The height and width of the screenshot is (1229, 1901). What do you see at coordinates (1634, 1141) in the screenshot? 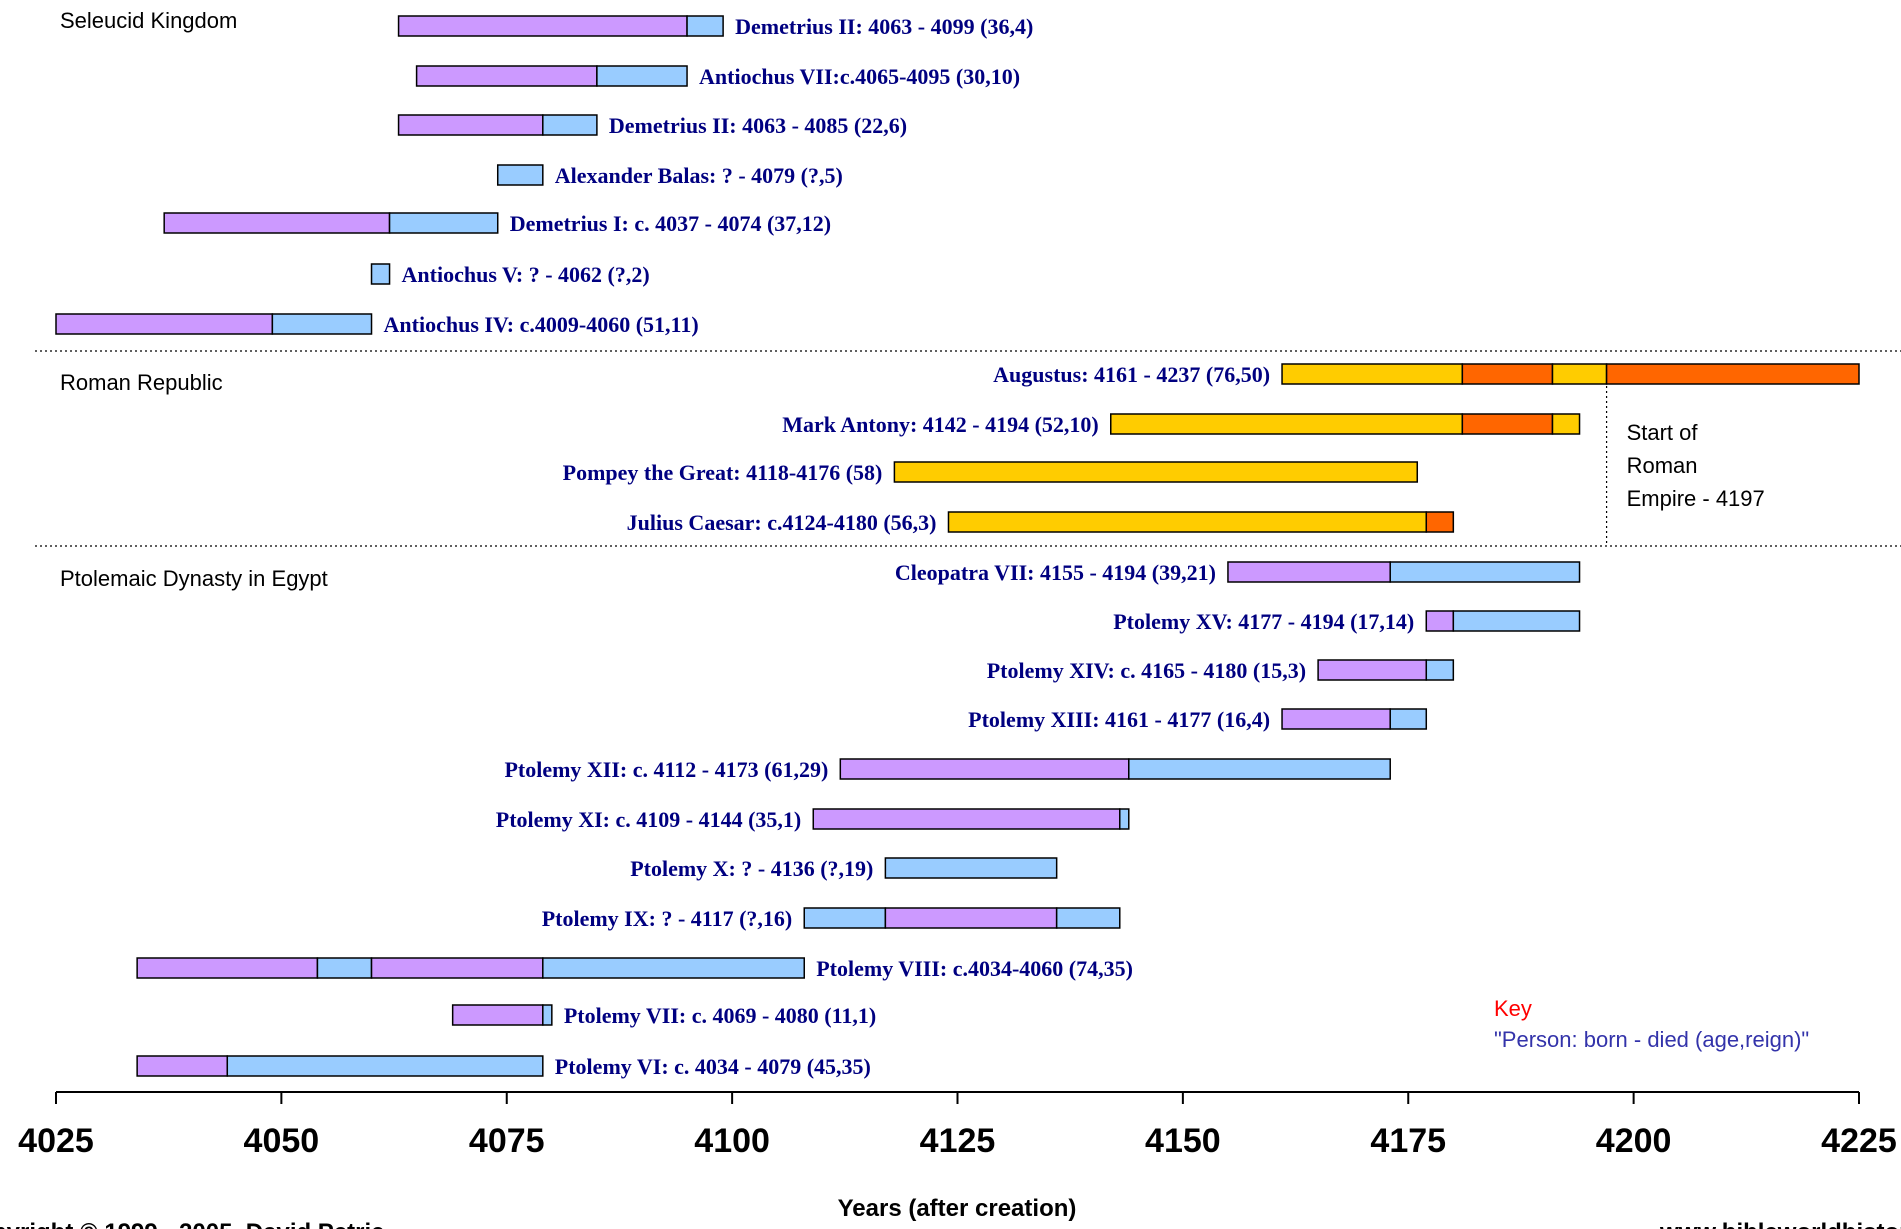
I see `x-tick-label: 4200` at bounding box center [1634, 1141].